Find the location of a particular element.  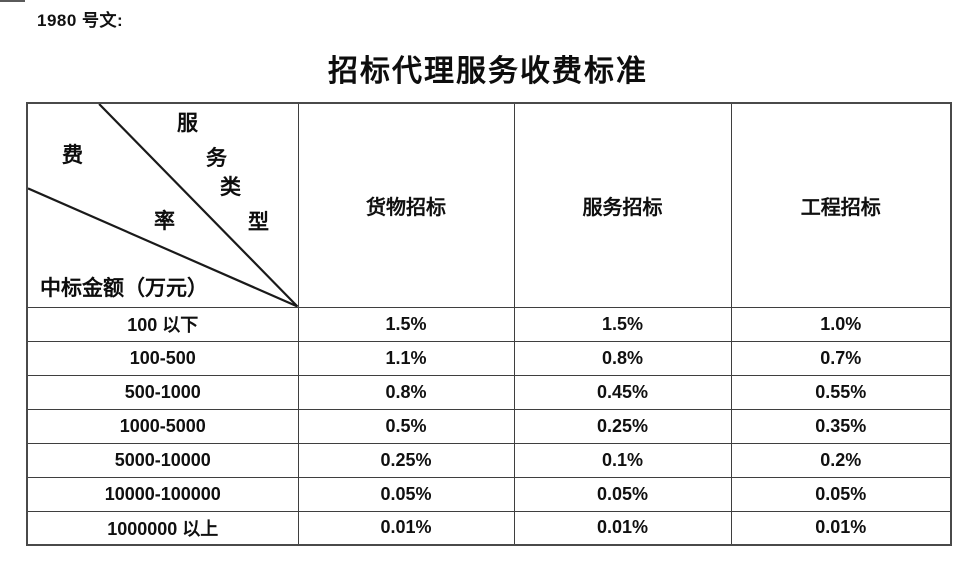

table-corner-cell: 服 务 类 型 费 率 中标金额（万元） is located at coordinates (162, 205).